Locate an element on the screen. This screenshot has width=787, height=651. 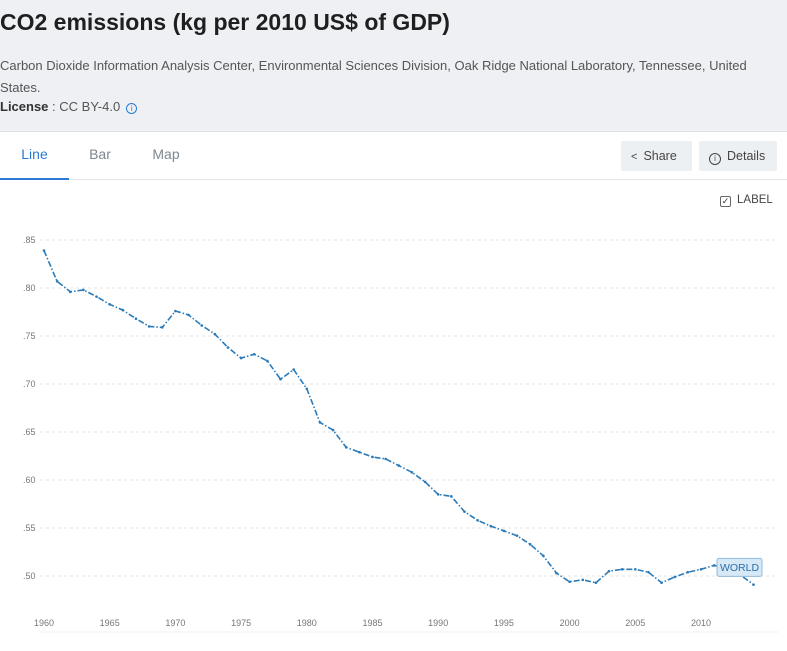
label-checkbox: ✓ is located at coordinates (725, 201).